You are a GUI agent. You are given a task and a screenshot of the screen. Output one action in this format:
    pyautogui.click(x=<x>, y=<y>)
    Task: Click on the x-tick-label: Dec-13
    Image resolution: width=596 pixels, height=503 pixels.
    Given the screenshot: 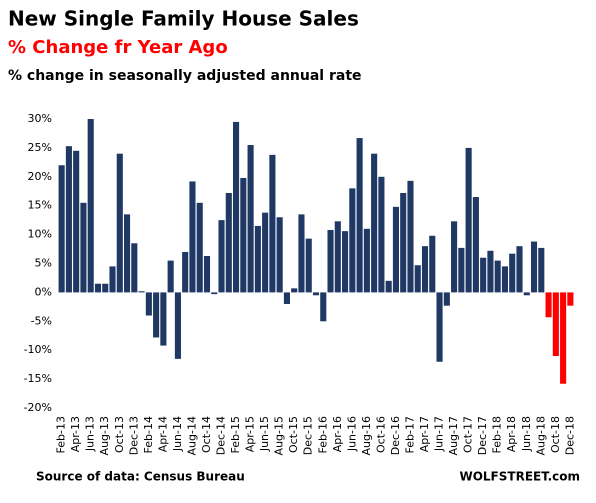 What is the action you would take?
    pyautogui.click(x=133, y=435)
    